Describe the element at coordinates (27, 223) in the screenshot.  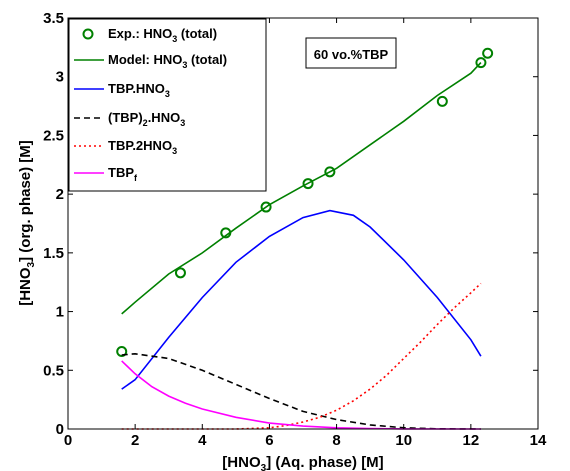
I see `y-axis-label: [HNO3] (org. phase) [M]` at that location.